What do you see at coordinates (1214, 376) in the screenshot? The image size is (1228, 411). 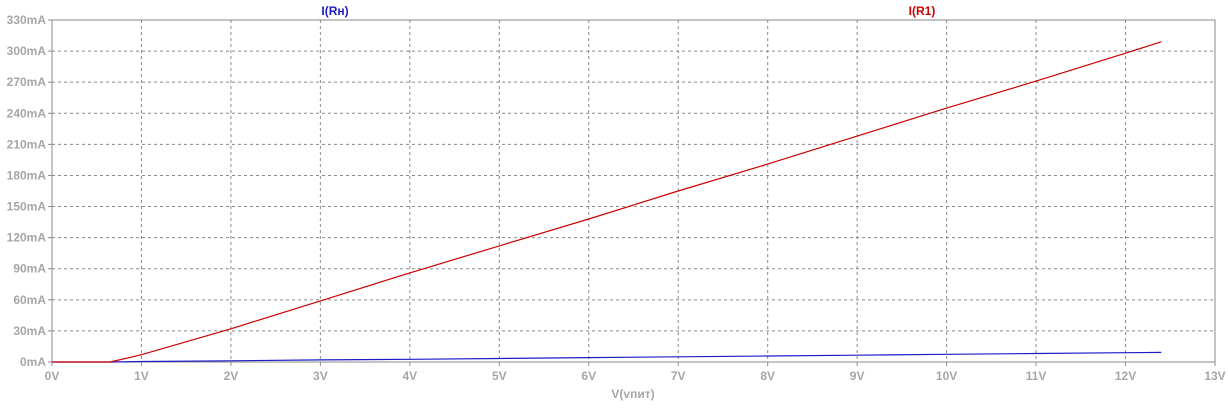 I see `x-tick-label: 13V` at bounding box center [1214, 376].